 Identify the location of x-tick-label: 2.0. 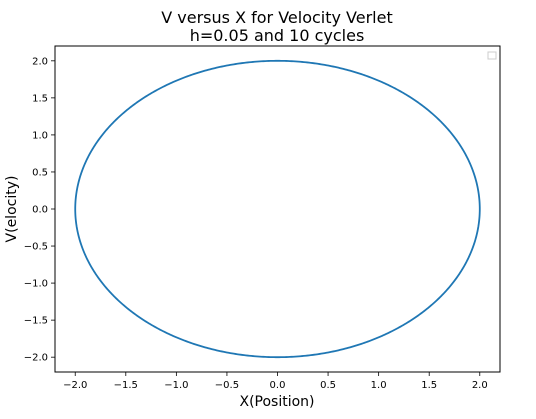
(480, 385).